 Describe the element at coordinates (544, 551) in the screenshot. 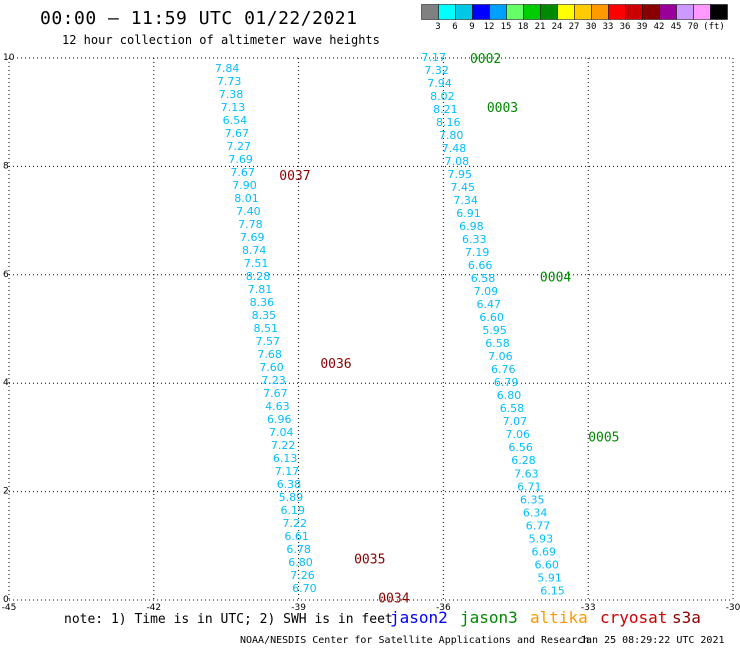

I see `wave-height-value: 6.69` at that location.